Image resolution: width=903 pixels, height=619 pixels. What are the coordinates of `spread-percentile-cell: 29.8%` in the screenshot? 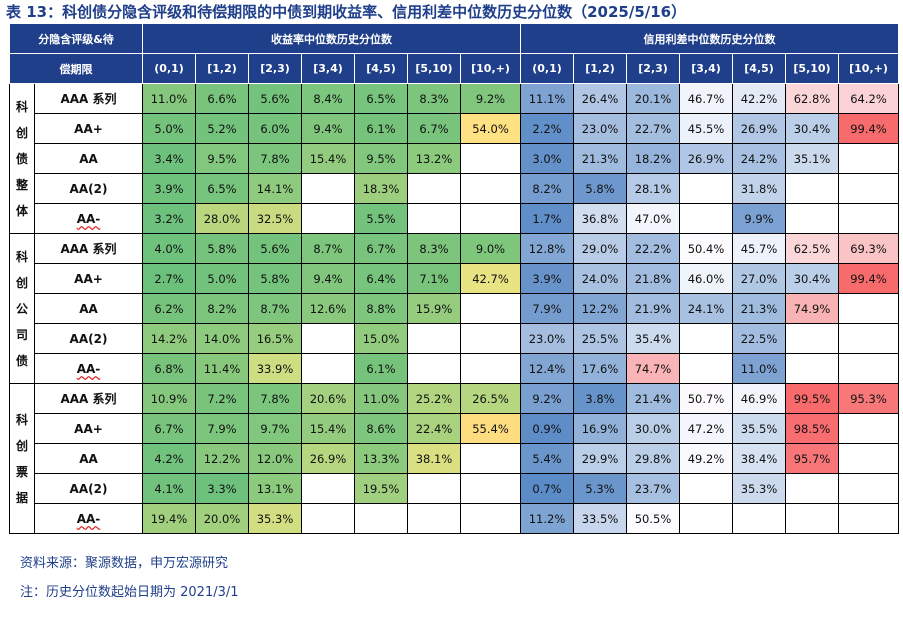 It's located at (653, 458).